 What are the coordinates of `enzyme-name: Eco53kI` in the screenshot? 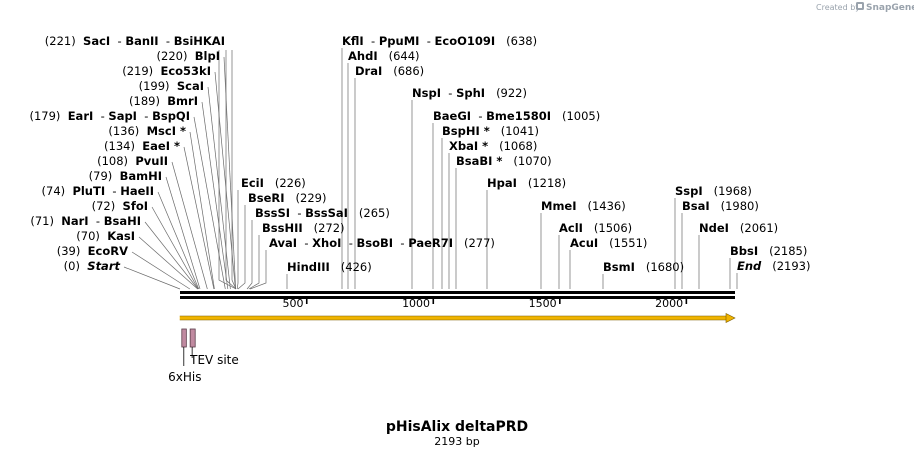 It's located at (185, 71).